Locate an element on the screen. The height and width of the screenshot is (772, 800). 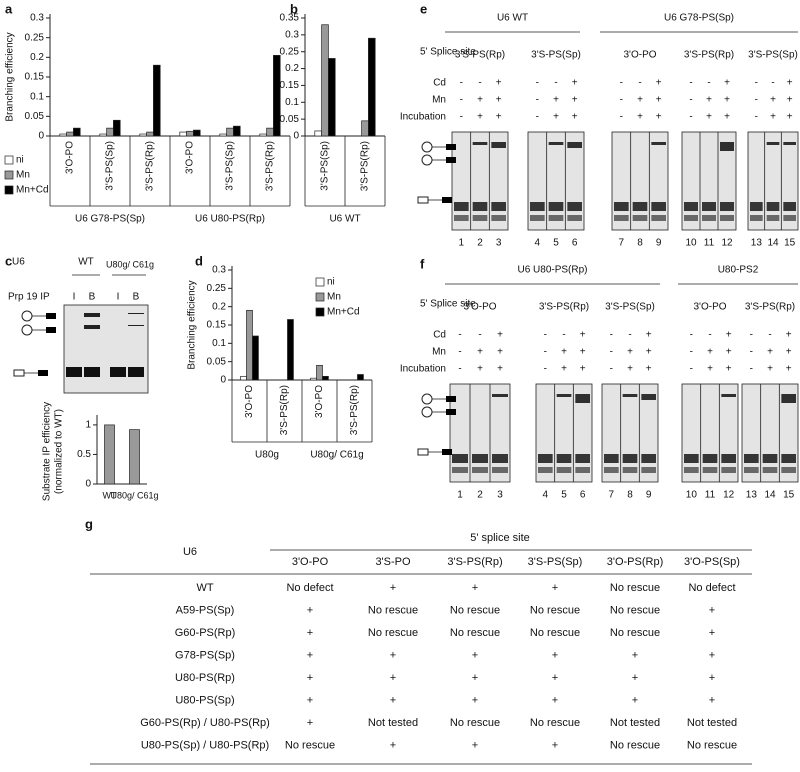
substrate-label: 3'S-PS(Sp) is located at coordinates (773, 55).